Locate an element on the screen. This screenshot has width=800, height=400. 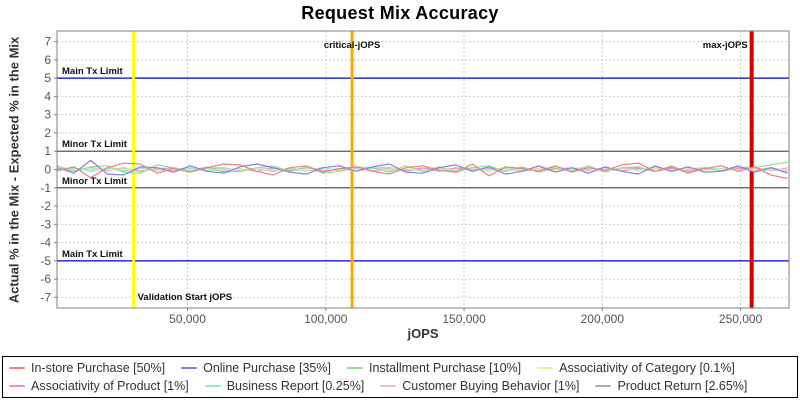
y-tick-label: 3 is located at coordinates (47, 115).